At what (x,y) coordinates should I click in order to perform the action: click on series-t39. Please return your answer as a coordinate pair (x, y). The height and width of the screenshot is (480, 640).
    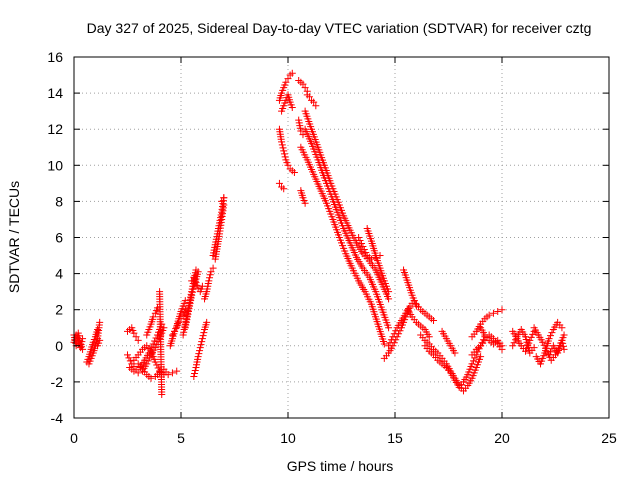
    Looking at the image, I should click on (418, 323).